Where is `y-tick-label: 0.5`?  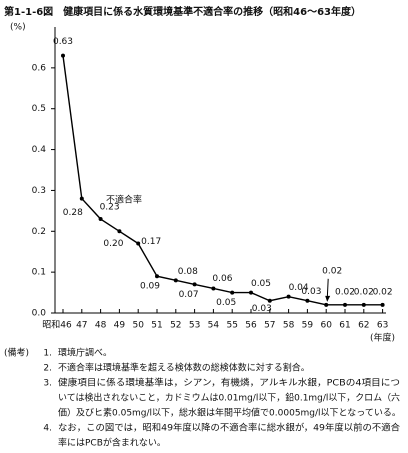
y-tick-label: 0.5 is located at coordinates (39, 109).